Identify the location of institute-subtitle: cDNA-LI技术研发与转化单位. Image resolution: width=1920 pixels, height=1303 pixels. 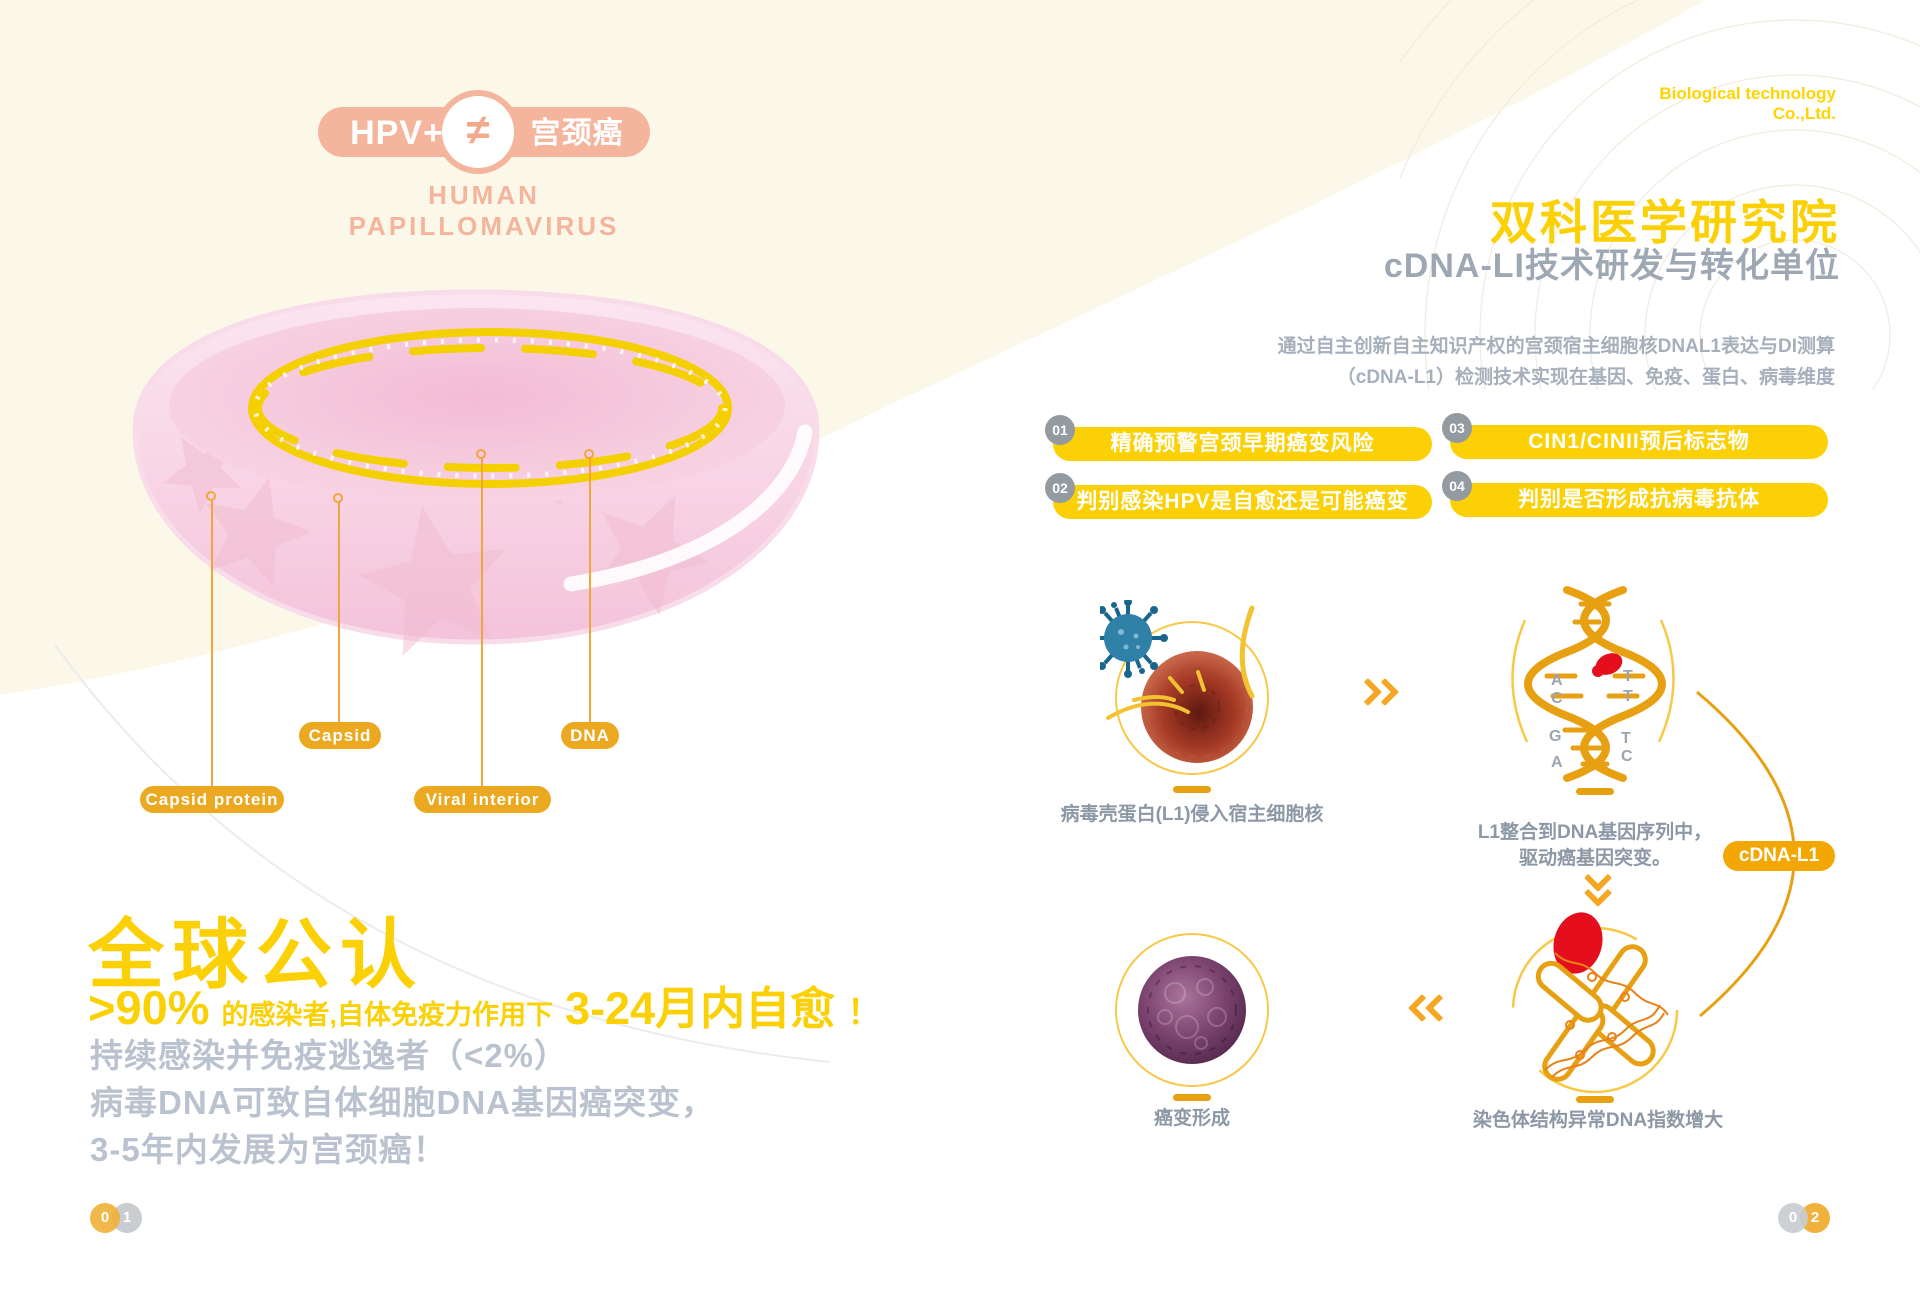
(1611, 266).